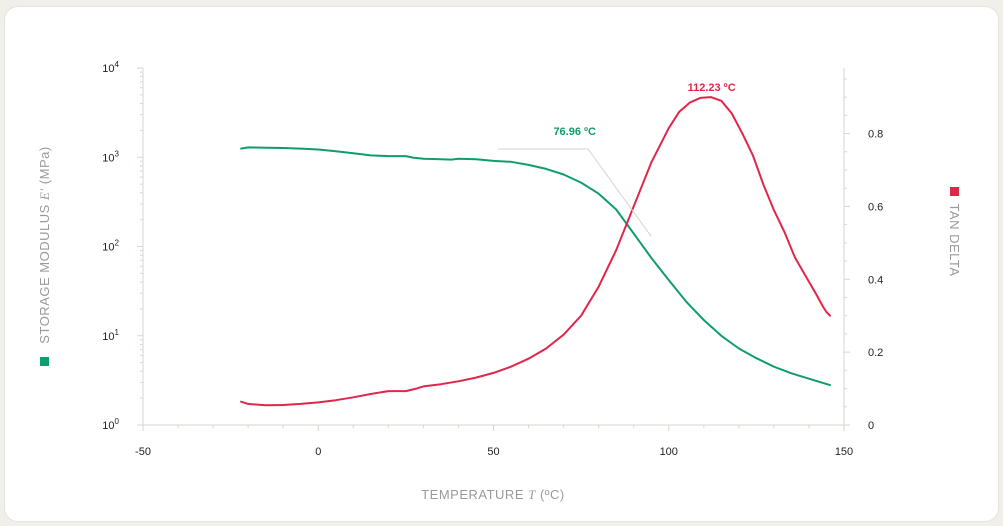  Describe the element at coordinates (875, 207) in the screenshot. I see `right-tick-label: 0.6` at that location.